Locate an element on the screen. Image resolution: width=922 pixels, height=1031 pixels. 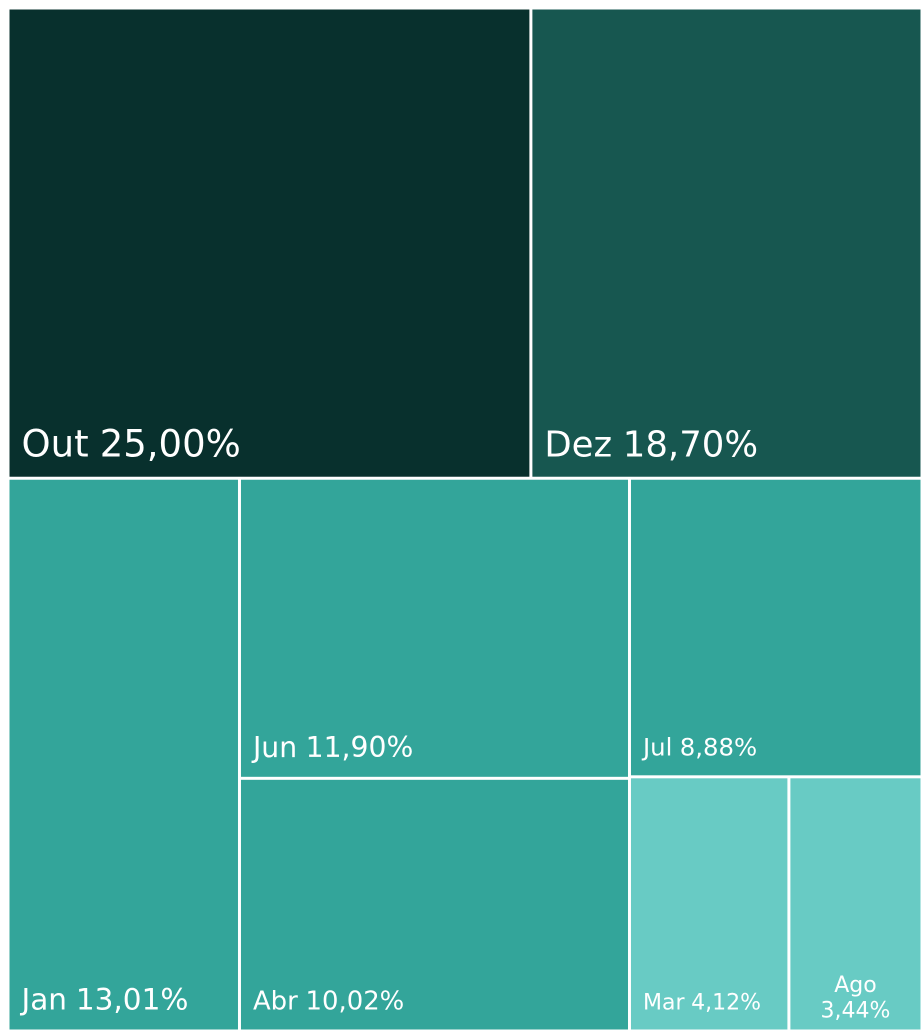
value-label: 11,90% is located at coordinates (360, 747).